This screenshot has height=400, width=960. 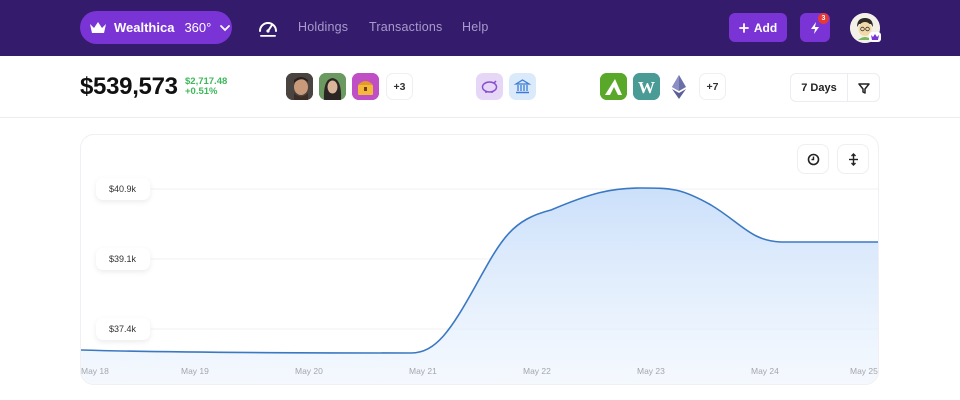 I want to click on crown-icon, so click(x=98, y=28).